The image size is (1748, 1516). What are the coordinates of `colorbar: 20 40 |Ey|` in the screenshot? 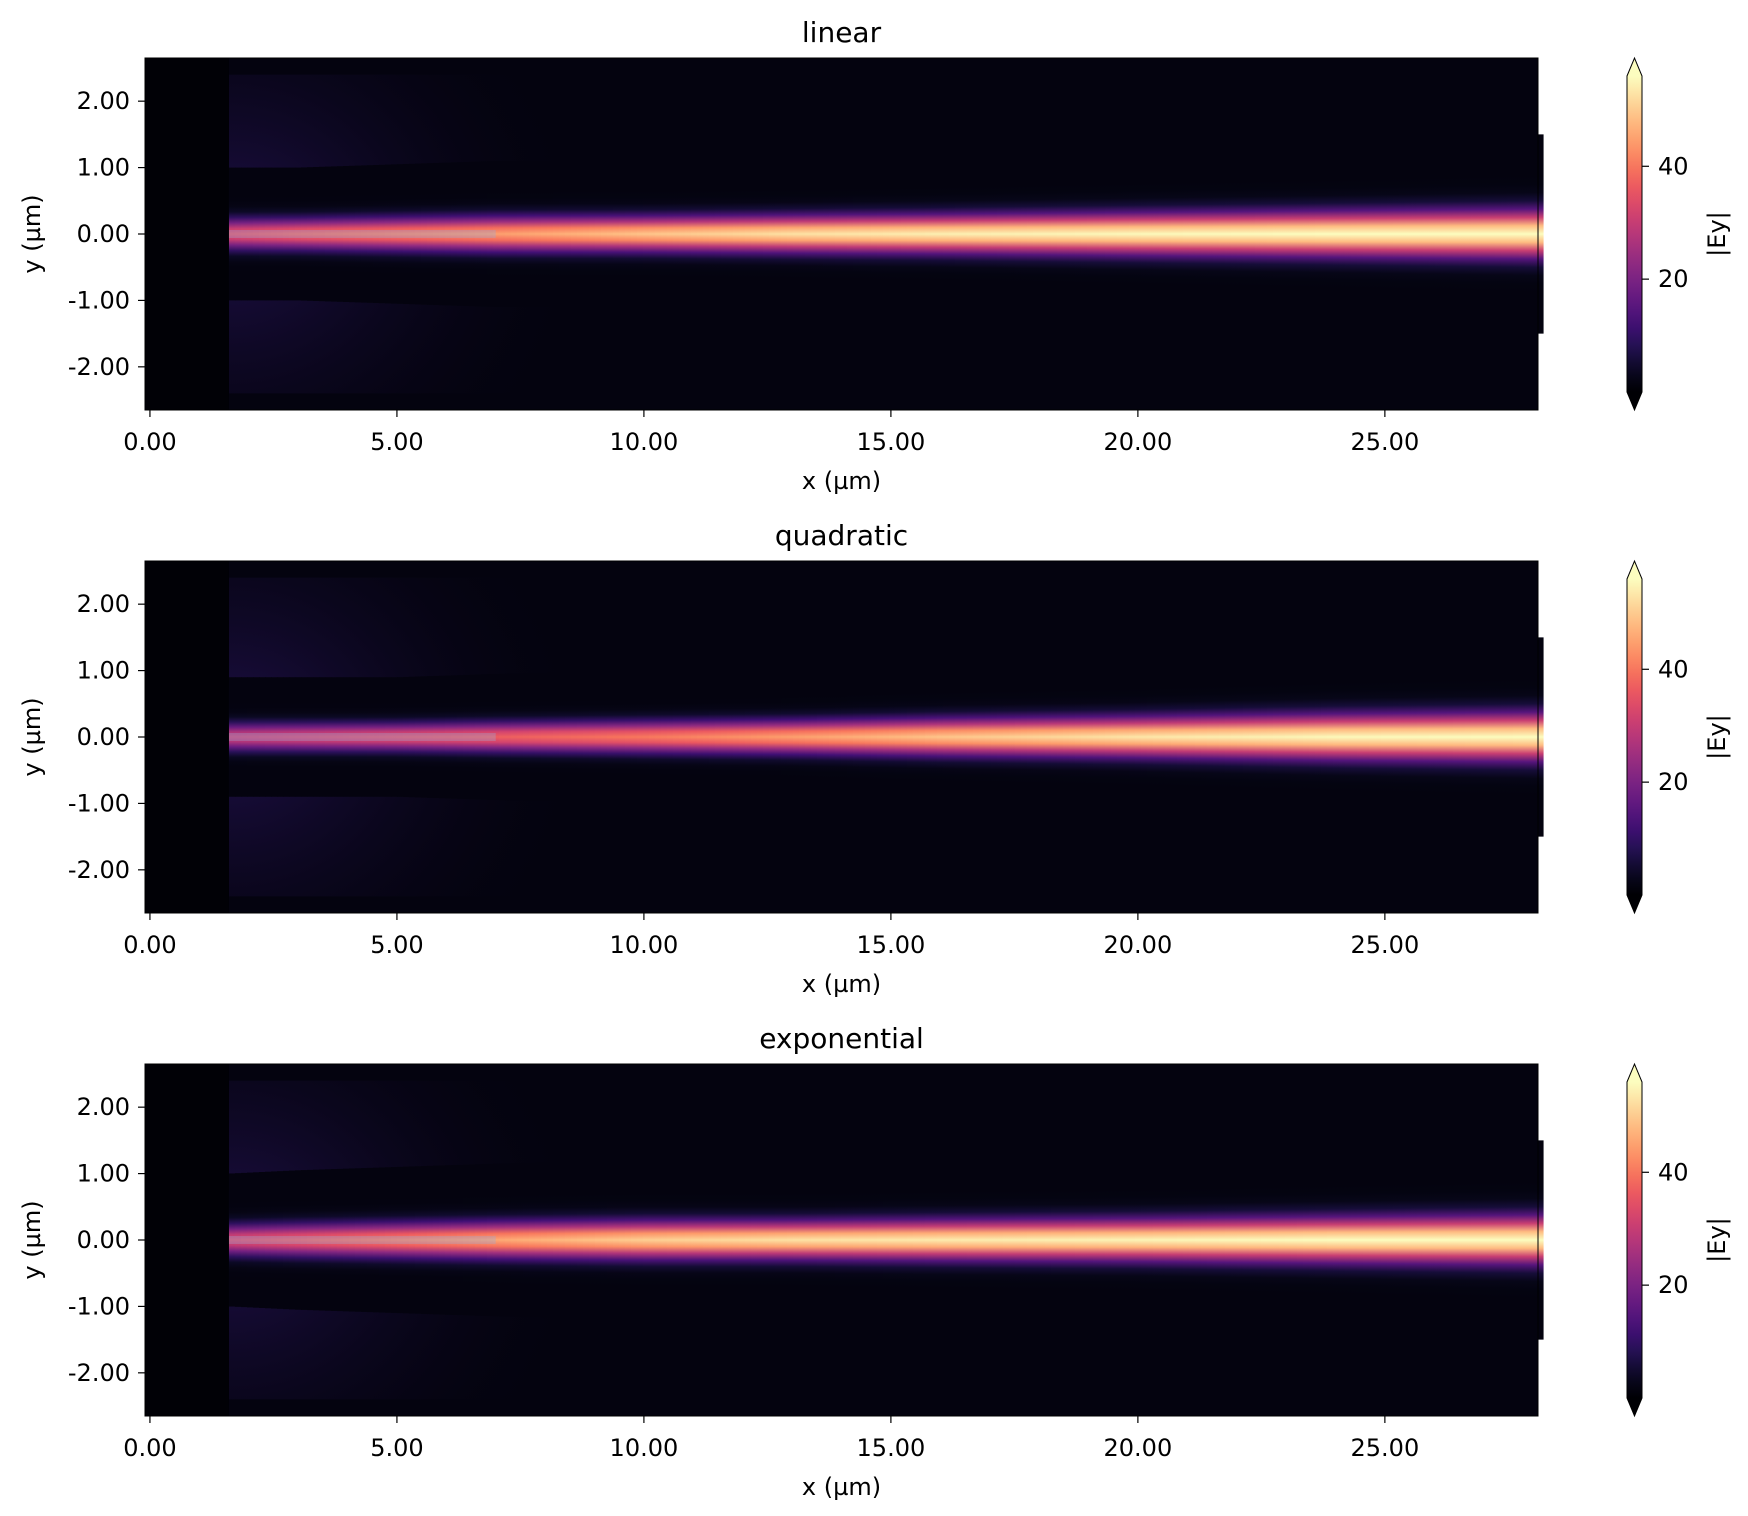 It's located at (1678, 737).